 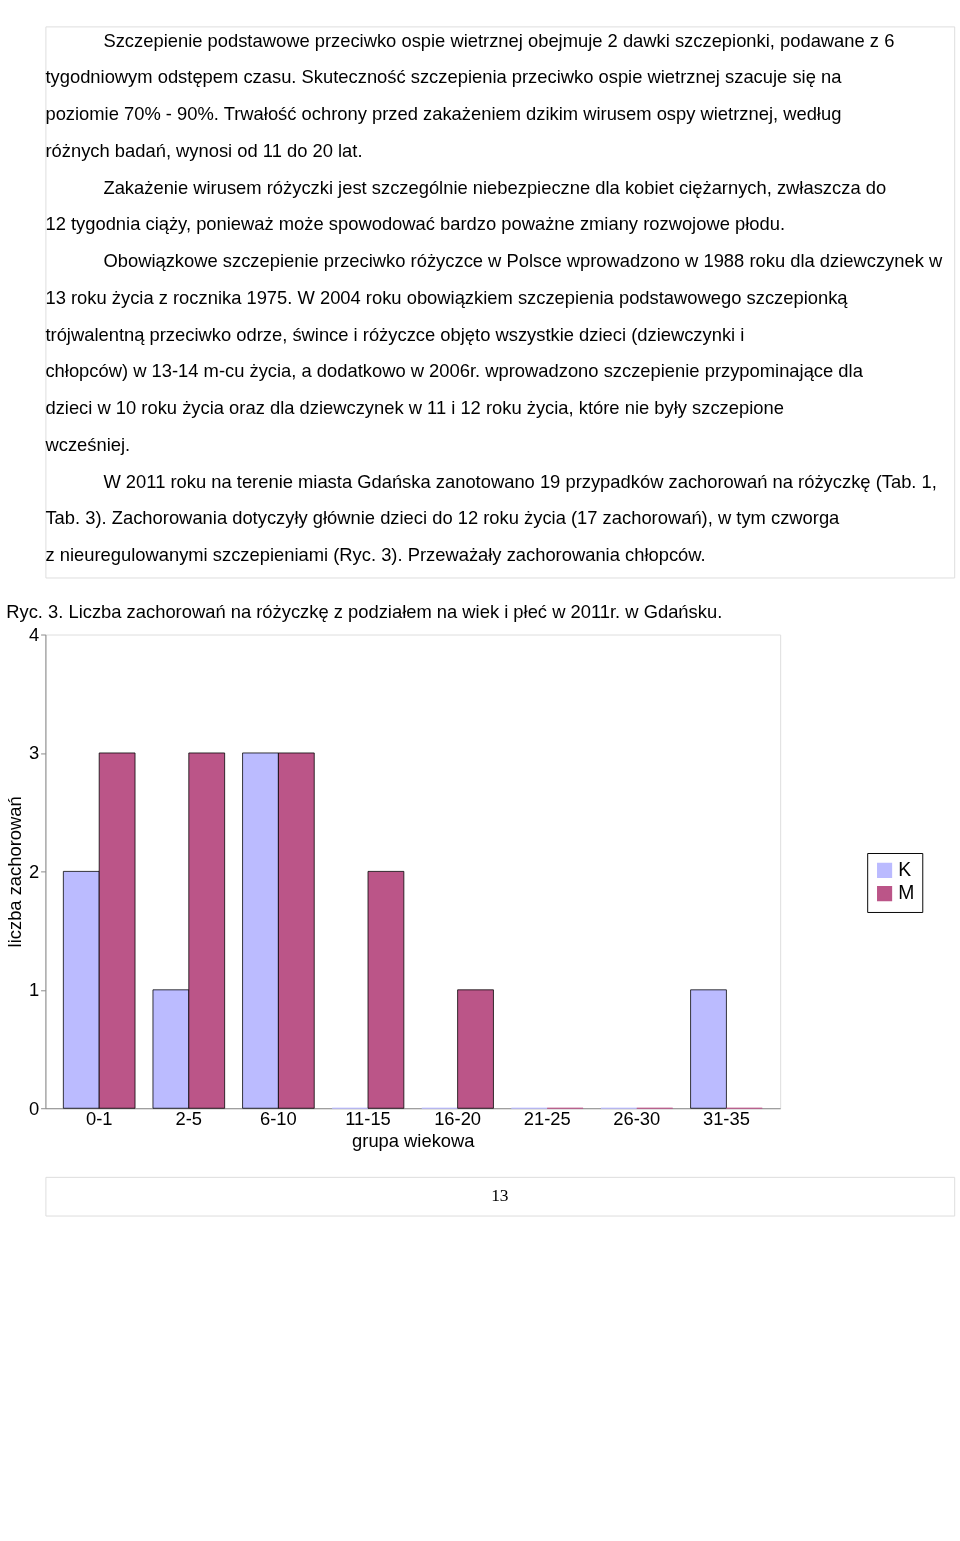 I want to click on legend-label: K, so click(x=905, y=870).